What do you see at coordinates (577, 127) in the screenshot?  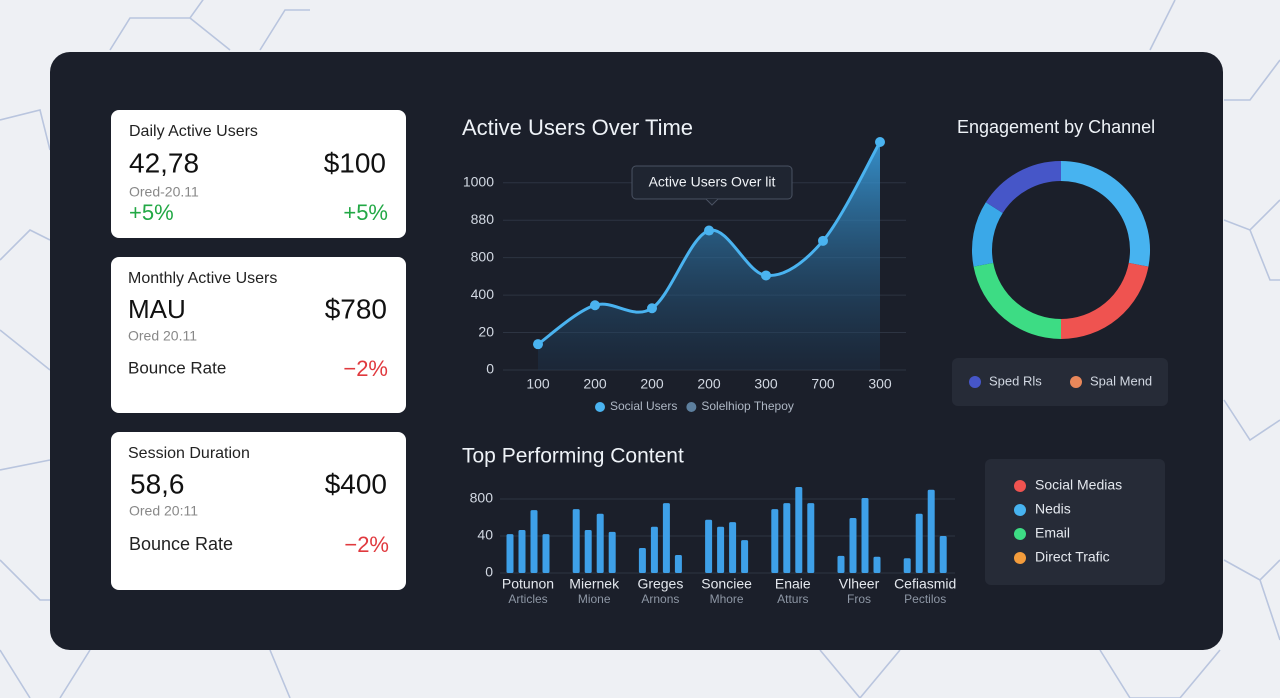 I see `chart-title: Active Users Over Time` at bounding box center [577, 127].